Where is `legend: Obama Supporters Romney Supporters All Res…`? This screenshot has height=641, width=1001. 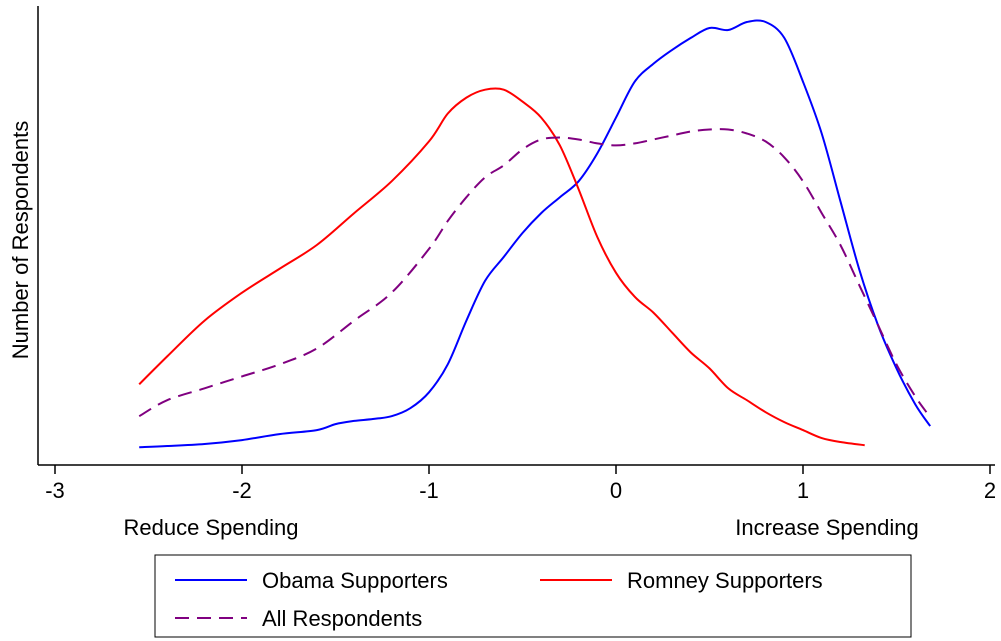 legend: Obama Supporters Romney Supporters All Res… is located at coordinates (533, 596).